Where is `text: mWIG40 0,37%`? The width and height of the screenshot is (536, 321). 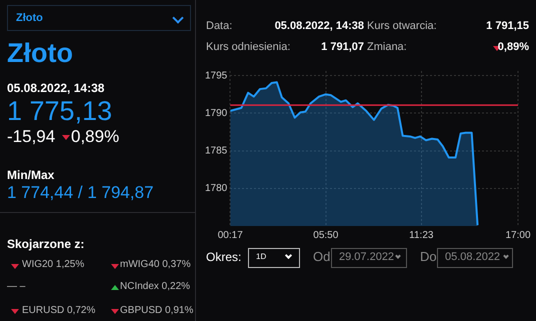 text: mWIG40 0,37% is located at coordinates (155, 264).